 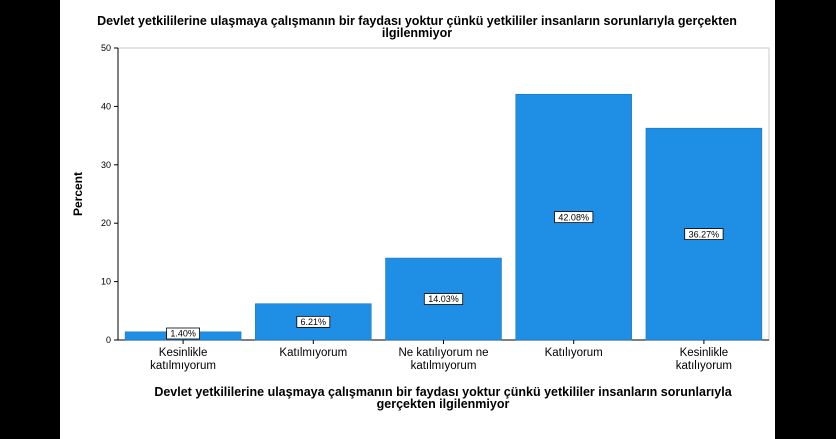 I want to click on x-tick-label: Katılıyorum, so click(x=574, y=353).